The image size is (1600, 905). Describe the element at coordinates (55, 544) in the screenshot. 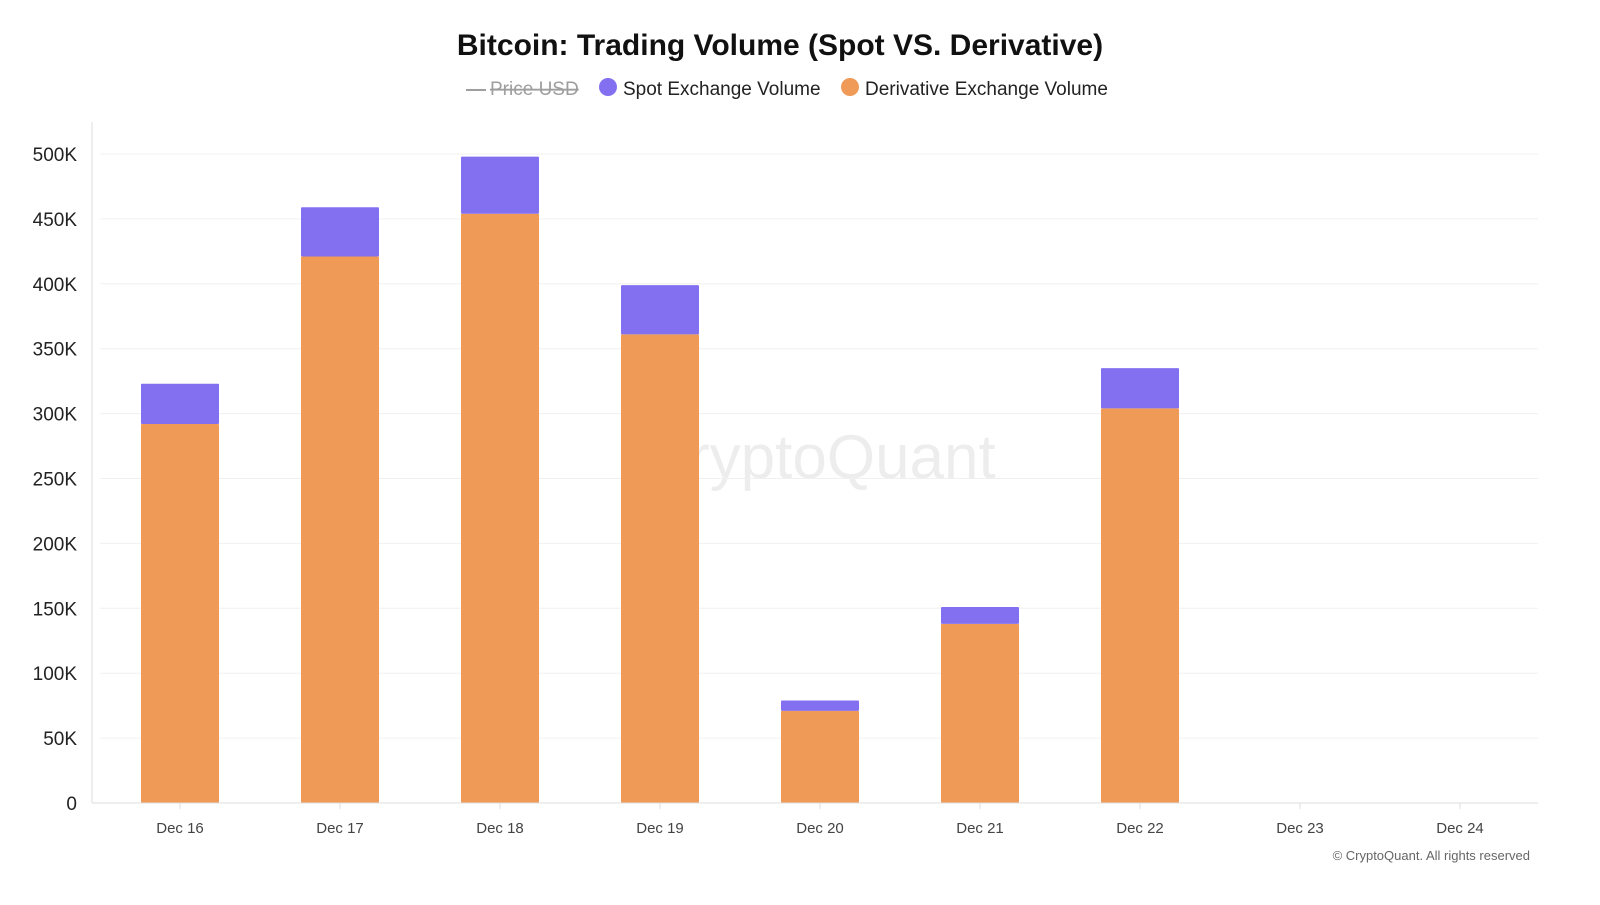

I see `y-tick-label: 200K` at that location.